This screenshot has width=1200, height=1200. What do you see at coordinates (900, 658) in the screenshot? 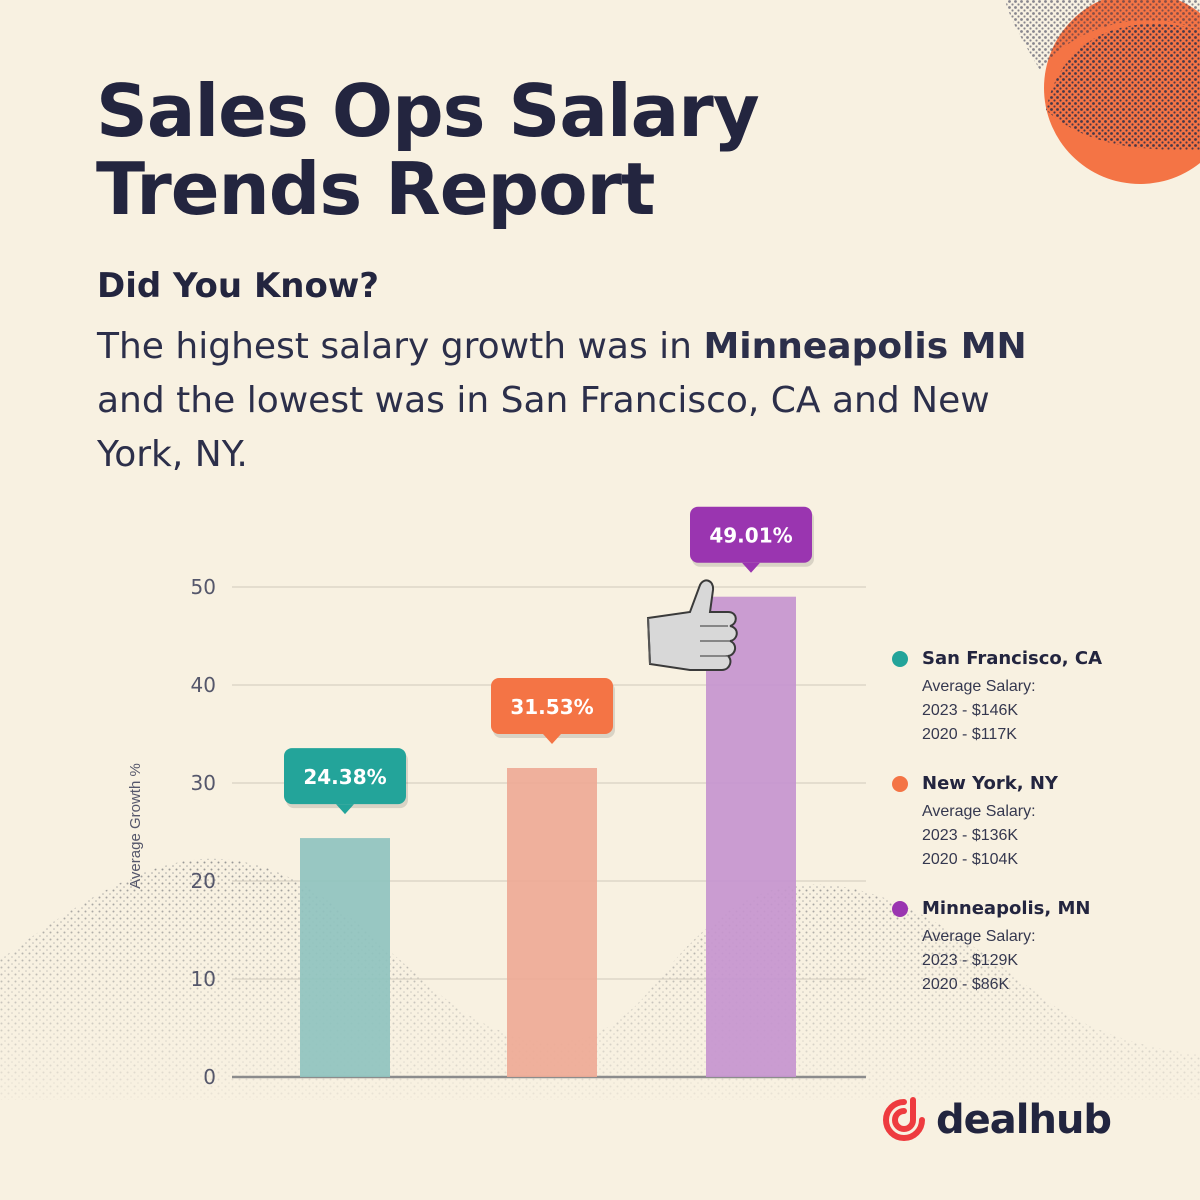
I see `legend-dot-teal-icon` at bounding box center [900, 658].